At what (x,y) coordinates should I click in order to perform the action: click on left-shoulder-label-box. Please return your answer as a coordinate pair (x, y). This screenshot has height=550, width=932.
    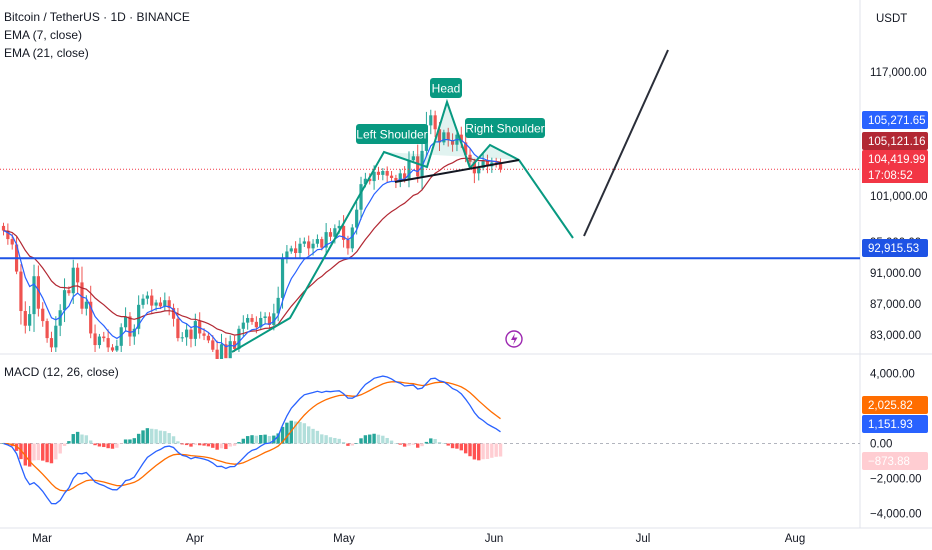
    Looking at the image, I should click on (392, 134).